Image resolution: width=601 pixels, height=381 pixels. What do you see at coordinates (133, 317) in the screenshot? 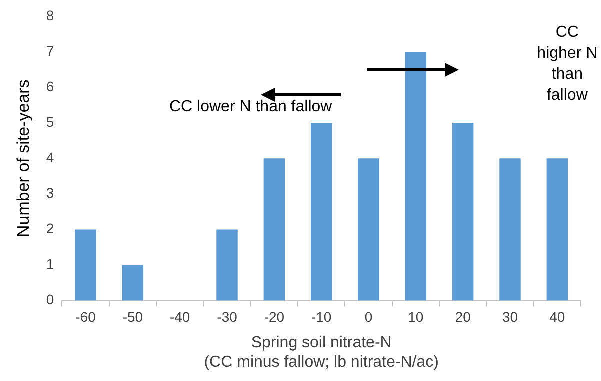
I see `x-tick-label: -50` at bounding box center [133, 317].